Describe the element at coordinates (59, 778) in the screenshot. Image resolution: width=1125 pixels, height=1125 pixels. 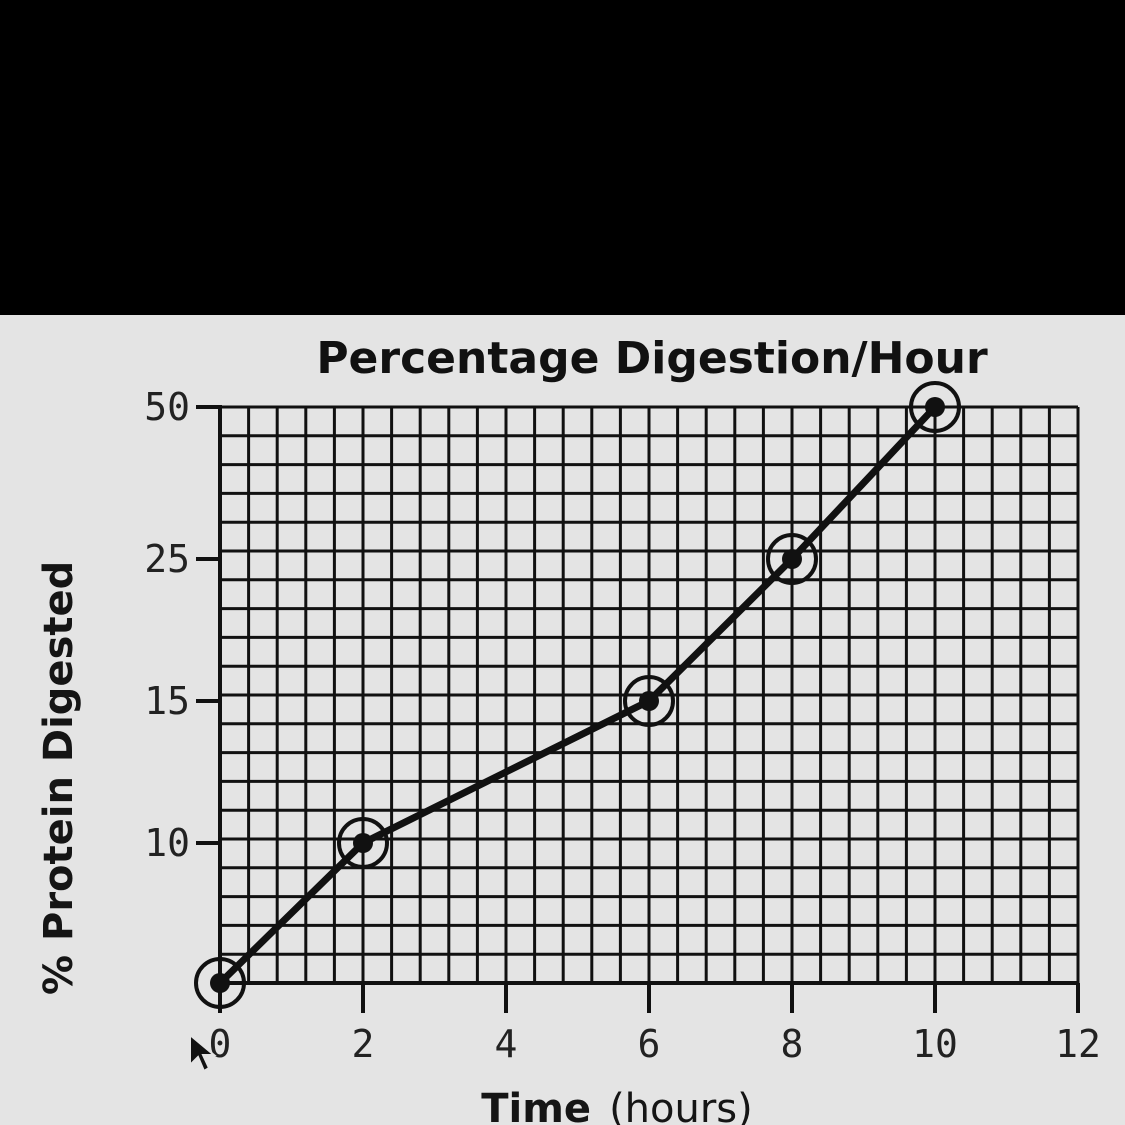
I see `y-axis-label: % Protein Digested` at that location.